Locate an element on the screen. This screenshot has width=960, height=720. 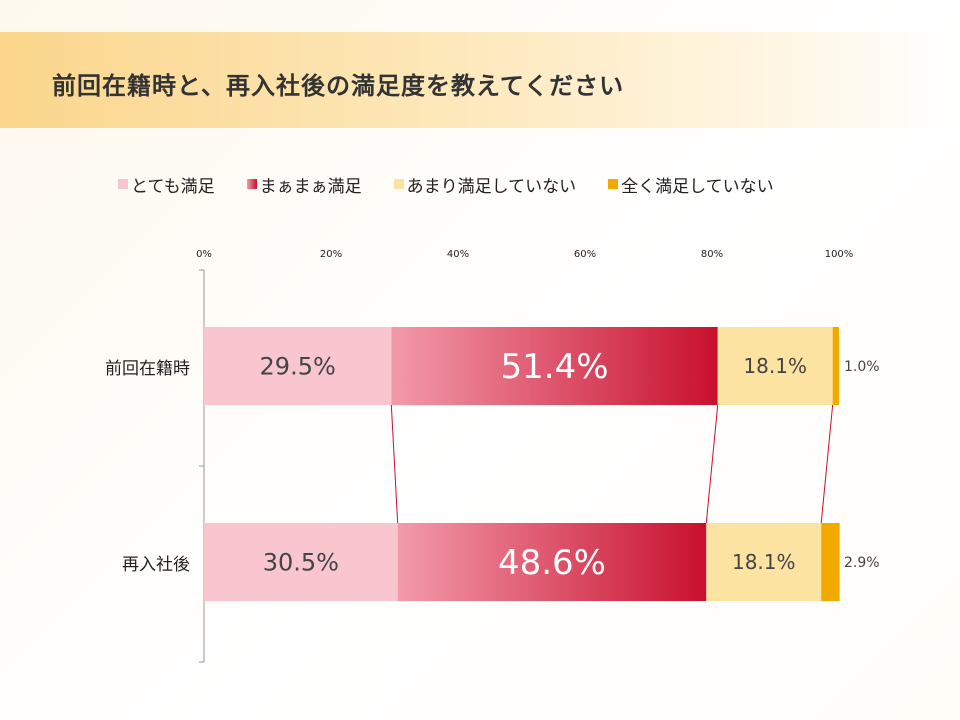
legend-item-somewhat-satisfied: まぁまぁ満足 is located at coordinates (304, 184).